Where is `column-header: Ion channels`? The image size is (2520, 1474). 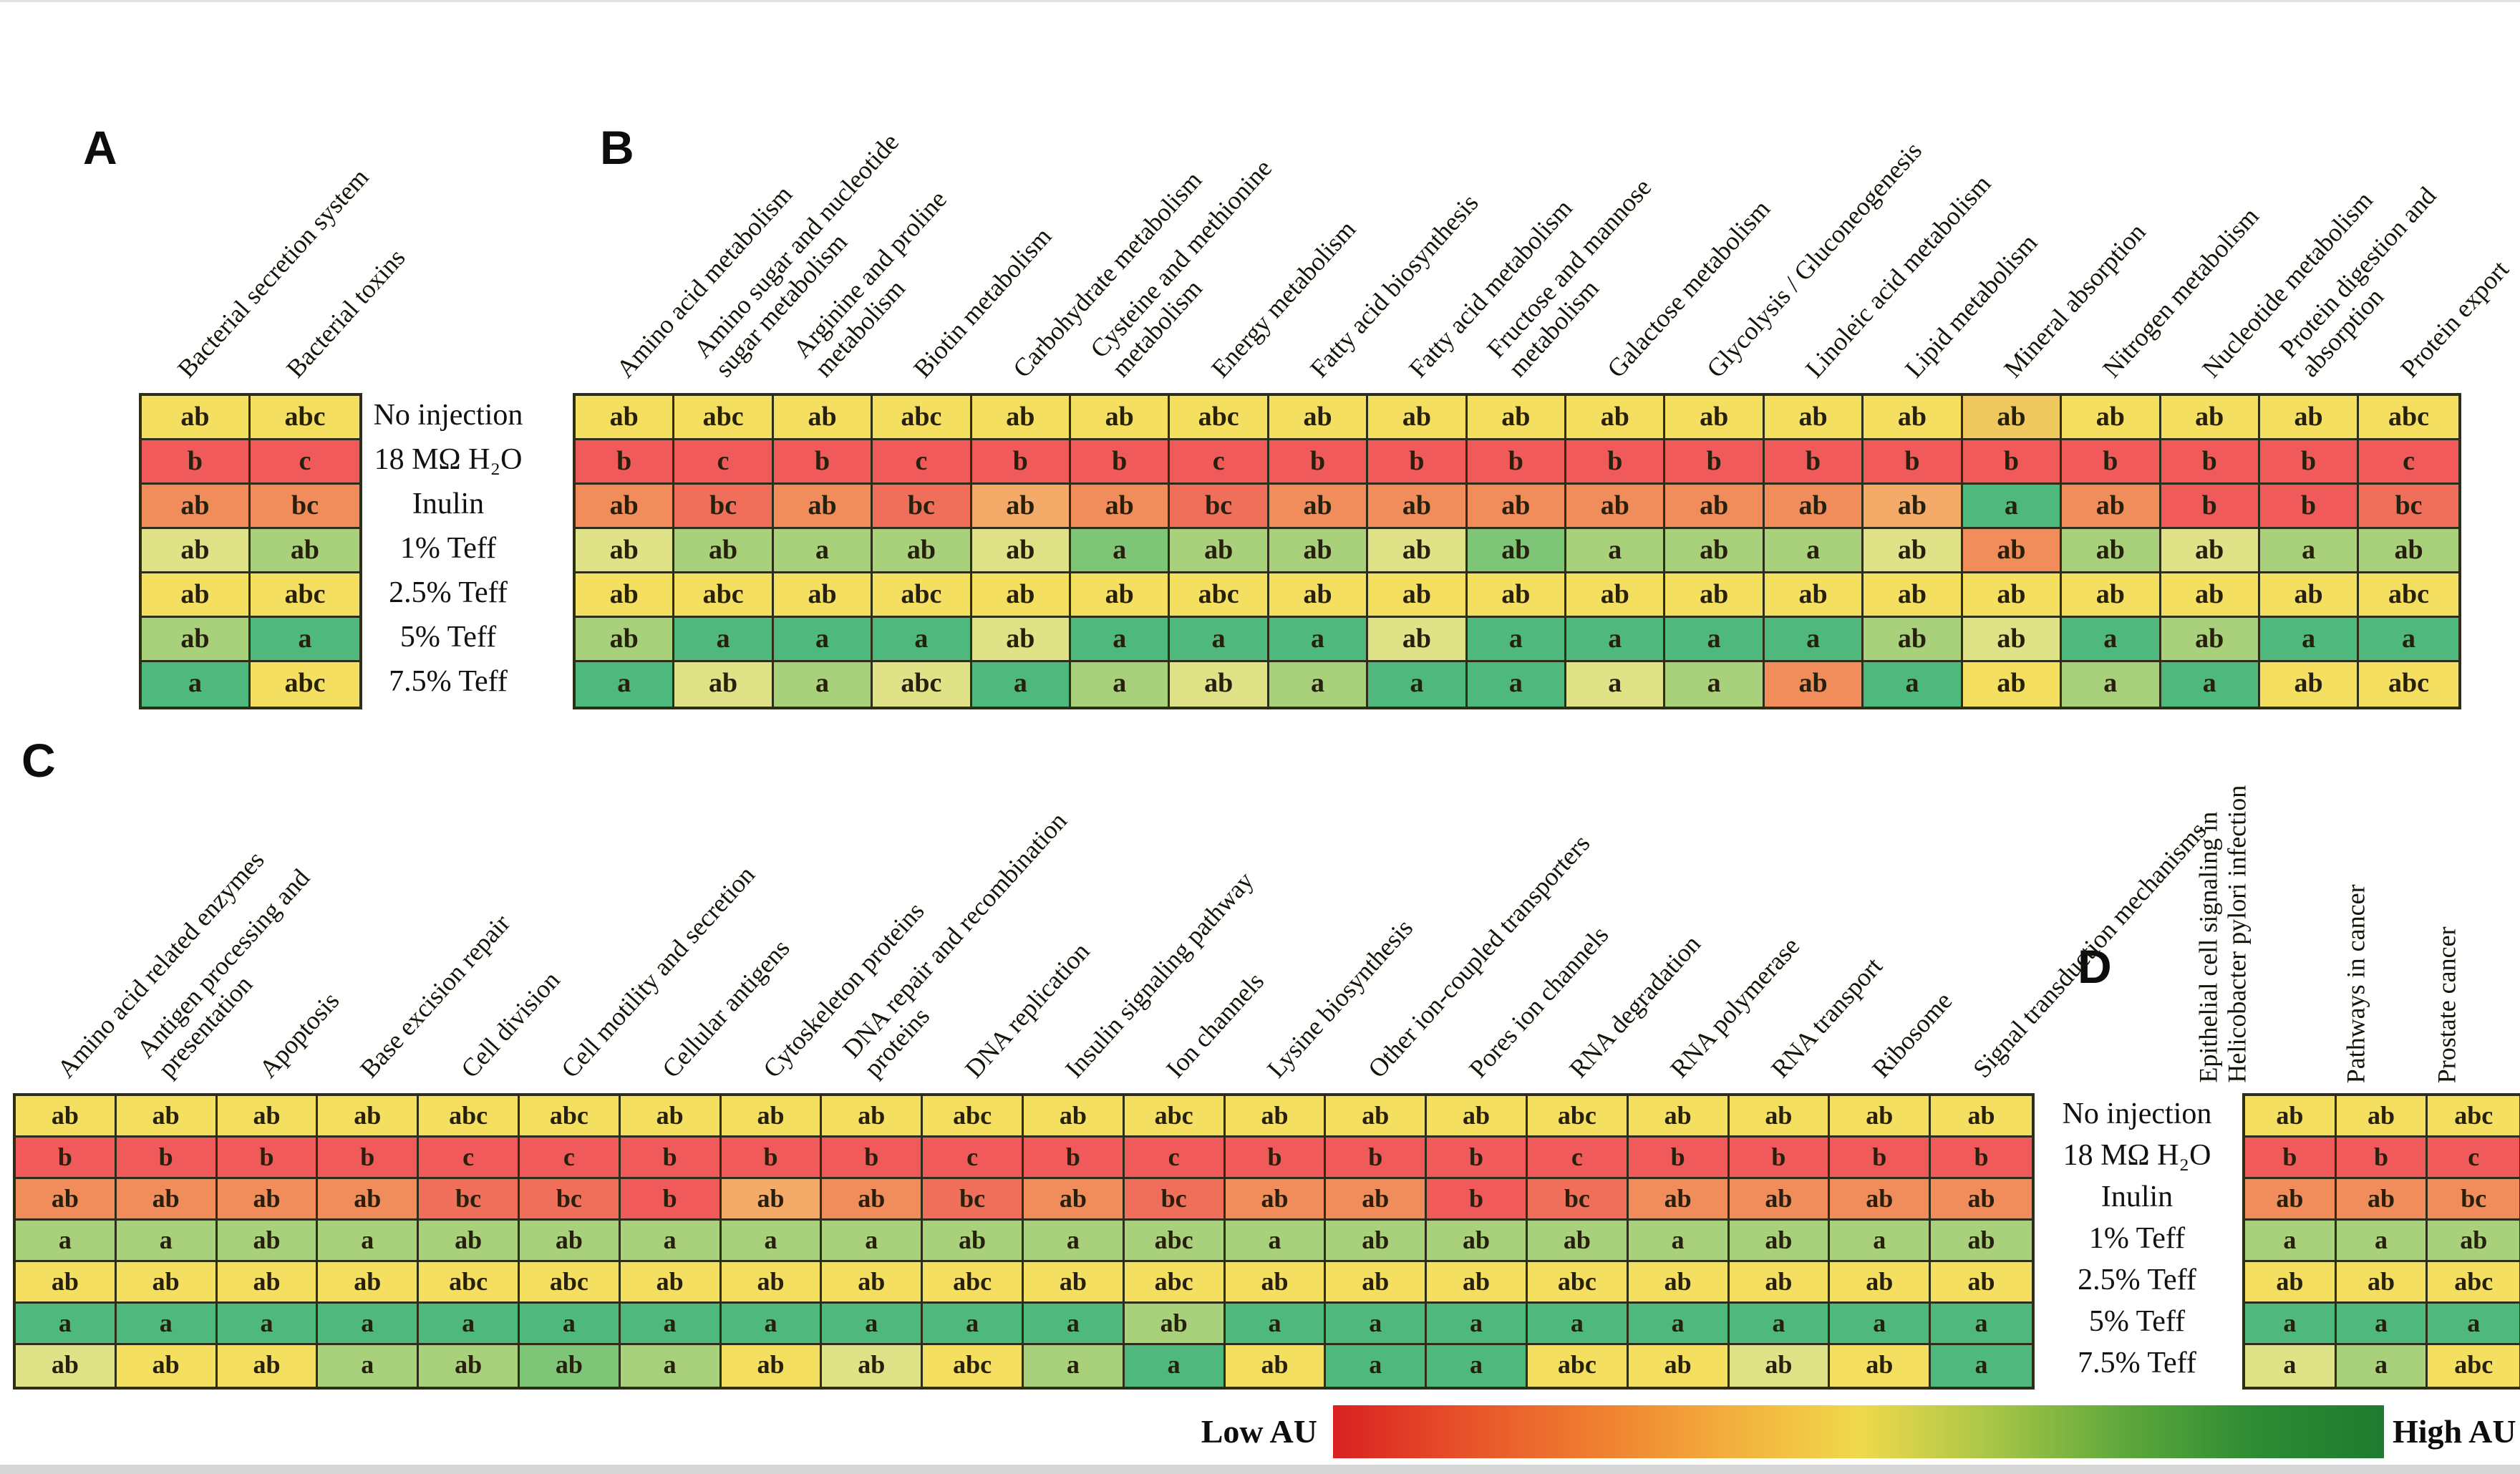
column-header: Ion channels is located at coordinates (1215, 1024).